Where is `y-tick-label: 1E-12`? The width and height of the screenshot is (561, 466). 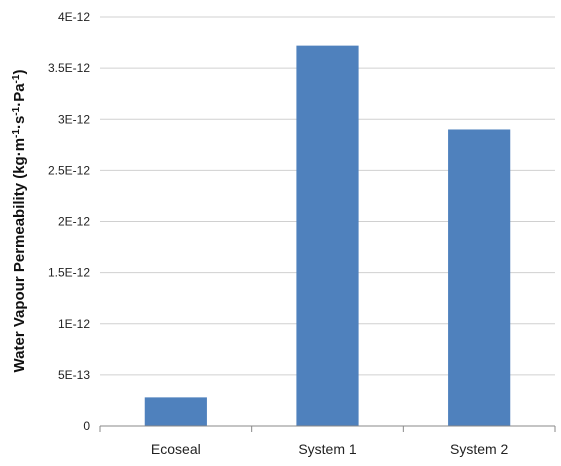
y-tick-label: 1E-12 is located at coordinates (74, 324).